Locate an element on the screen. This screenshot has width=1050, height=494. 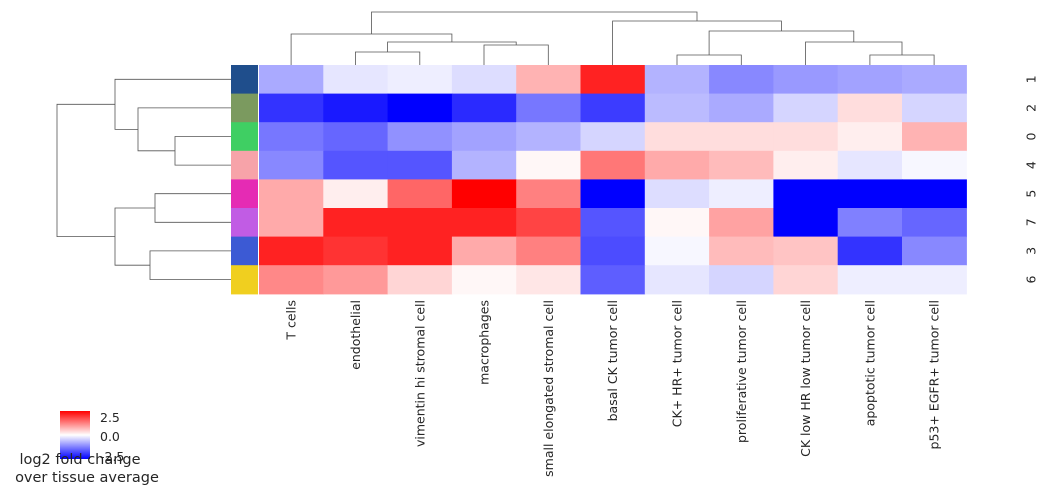
heatmap-cell-row-4-ck-hr-tumor-cell is located at coordinates (677, 165).